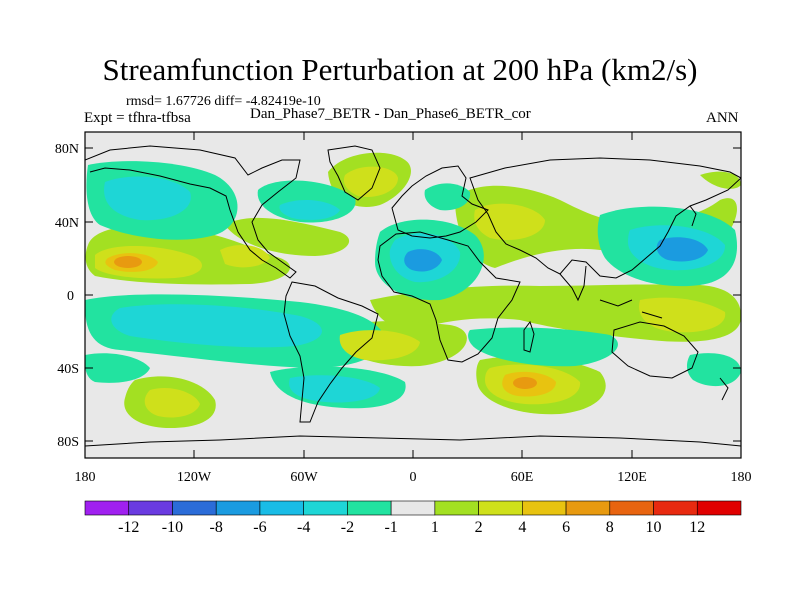  I want to click on colorbar-label: -4, so click(303, 527).